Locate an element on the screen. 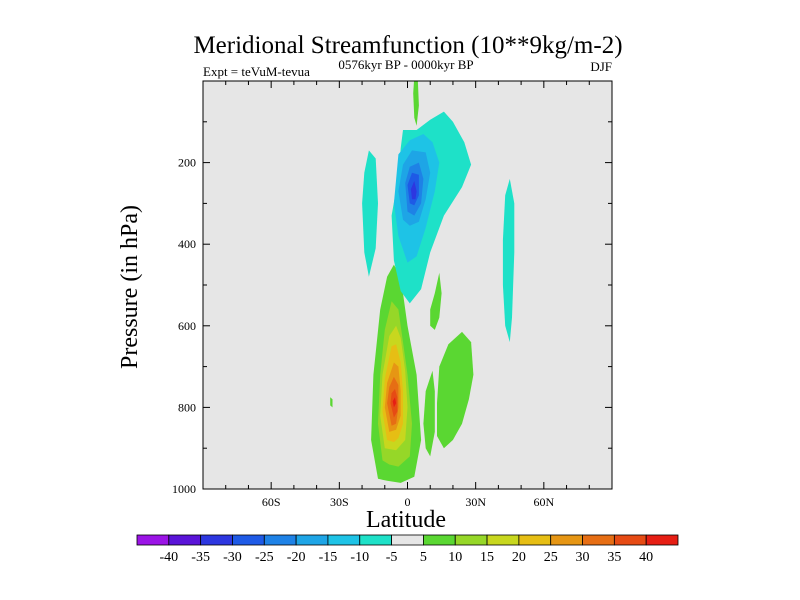 This screenshot has width=800, height=600. colorbar-level-label: 20 is located at coordinates (519, 557).